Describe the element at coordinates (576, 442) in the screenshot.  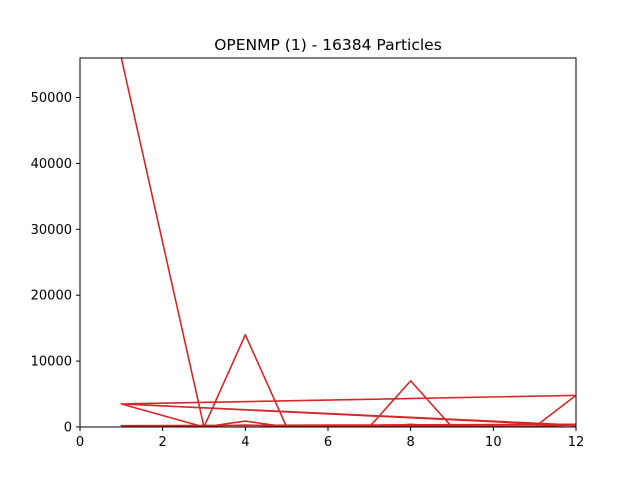
I see `x-tick-label: 12` at that location.